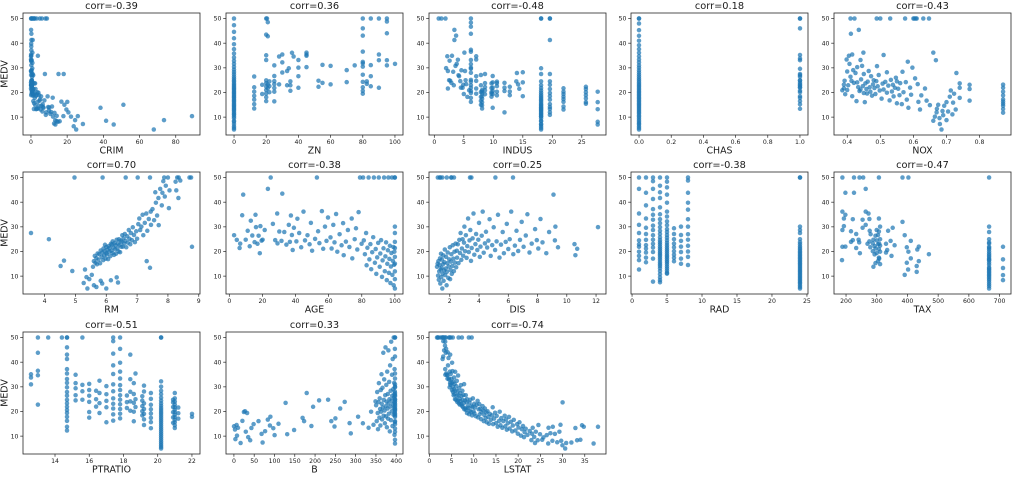  I want to click on subplot-indus: 0 5 10 15 20 25 10 20 30 40 50 corr=-0.48 INDUS, so click(507, 79).